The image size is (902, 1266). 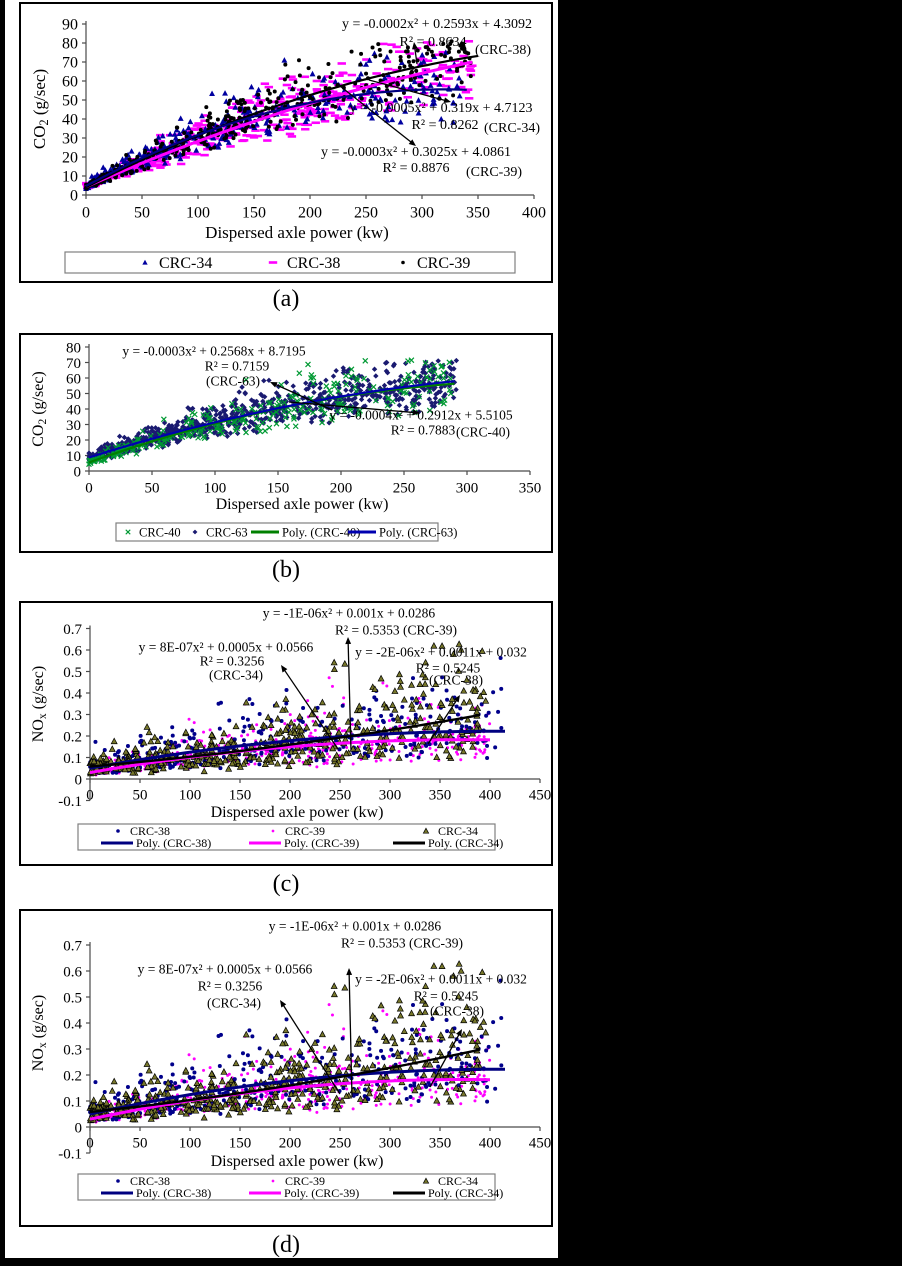 I want to click on svg-text: CRC-40, so click(x=160, y=532).